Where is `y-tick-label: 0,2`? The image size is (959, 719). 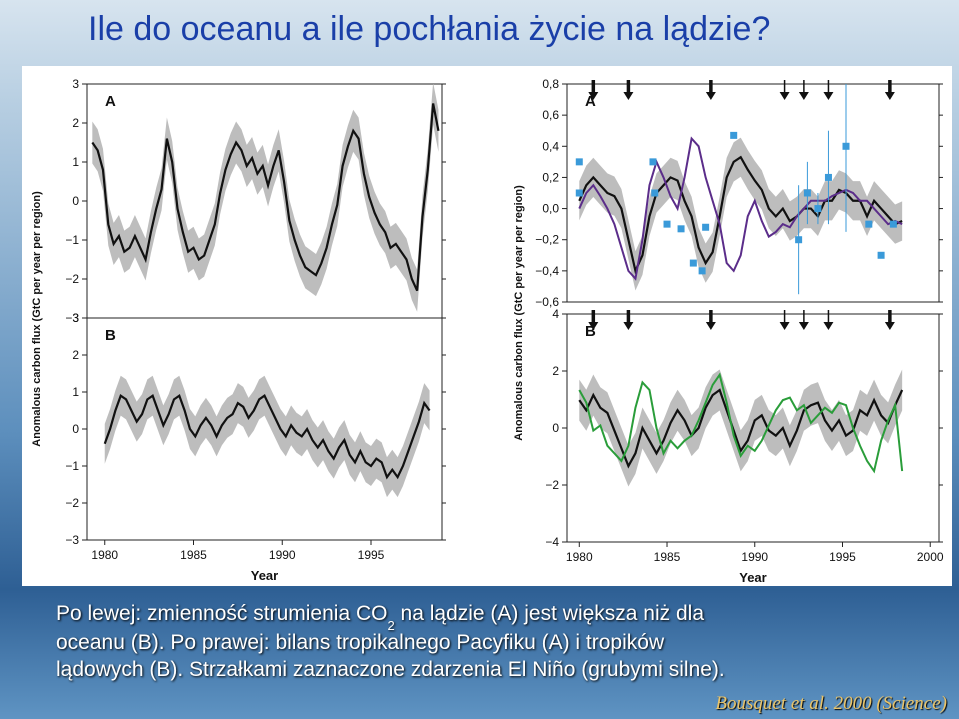 y-tick-label: 0,2 is located at coordinates (550, 177).